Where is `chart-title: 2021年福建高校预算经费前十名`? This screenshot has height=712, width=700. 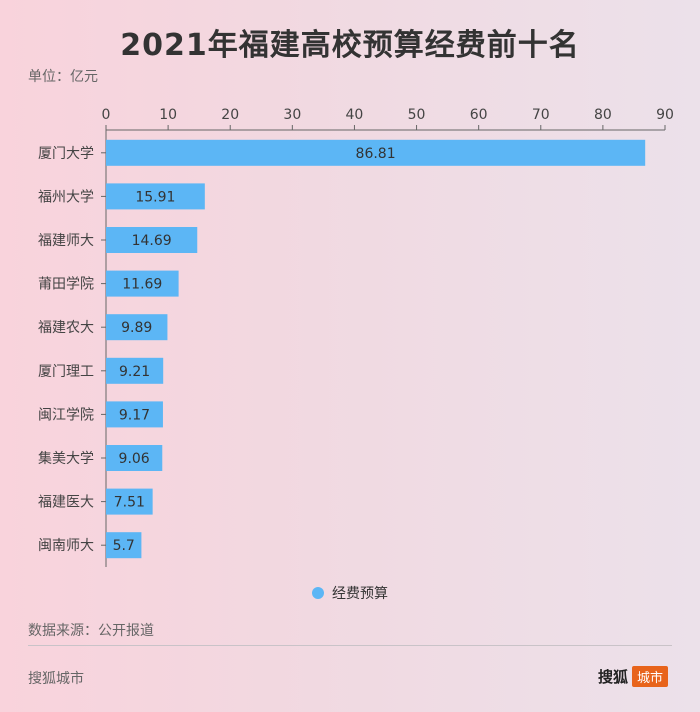 chart-title: 2021年福建高校预算经费前十名 is located at coordinates (350, 45).